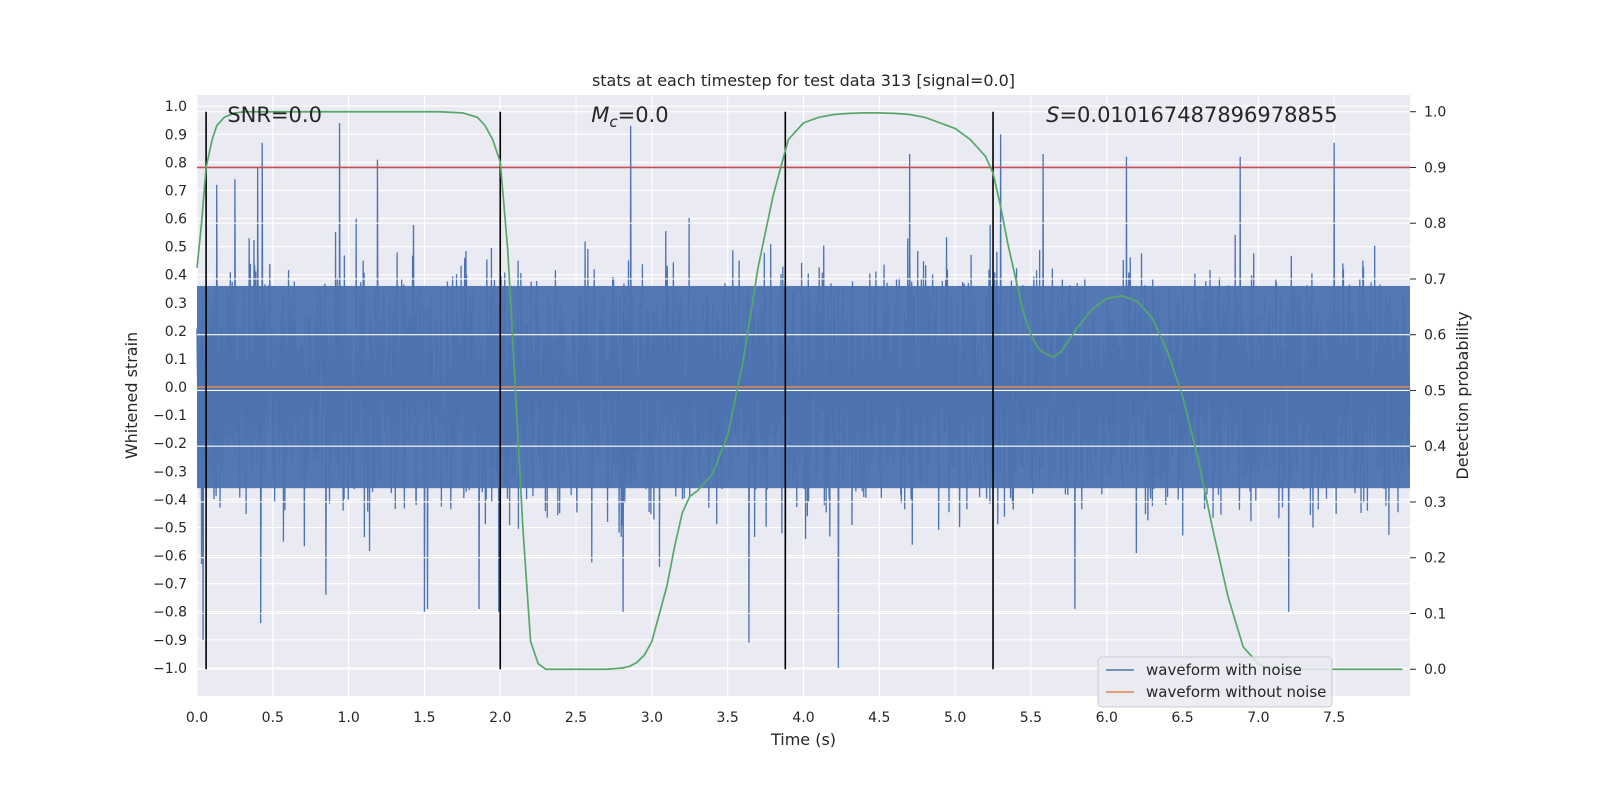 The height and width of the screenshot is (800, 1600). Describe the element at coordinates (424, 718) in the screenshot. I see `x-tick-label: 1.5` at that location.